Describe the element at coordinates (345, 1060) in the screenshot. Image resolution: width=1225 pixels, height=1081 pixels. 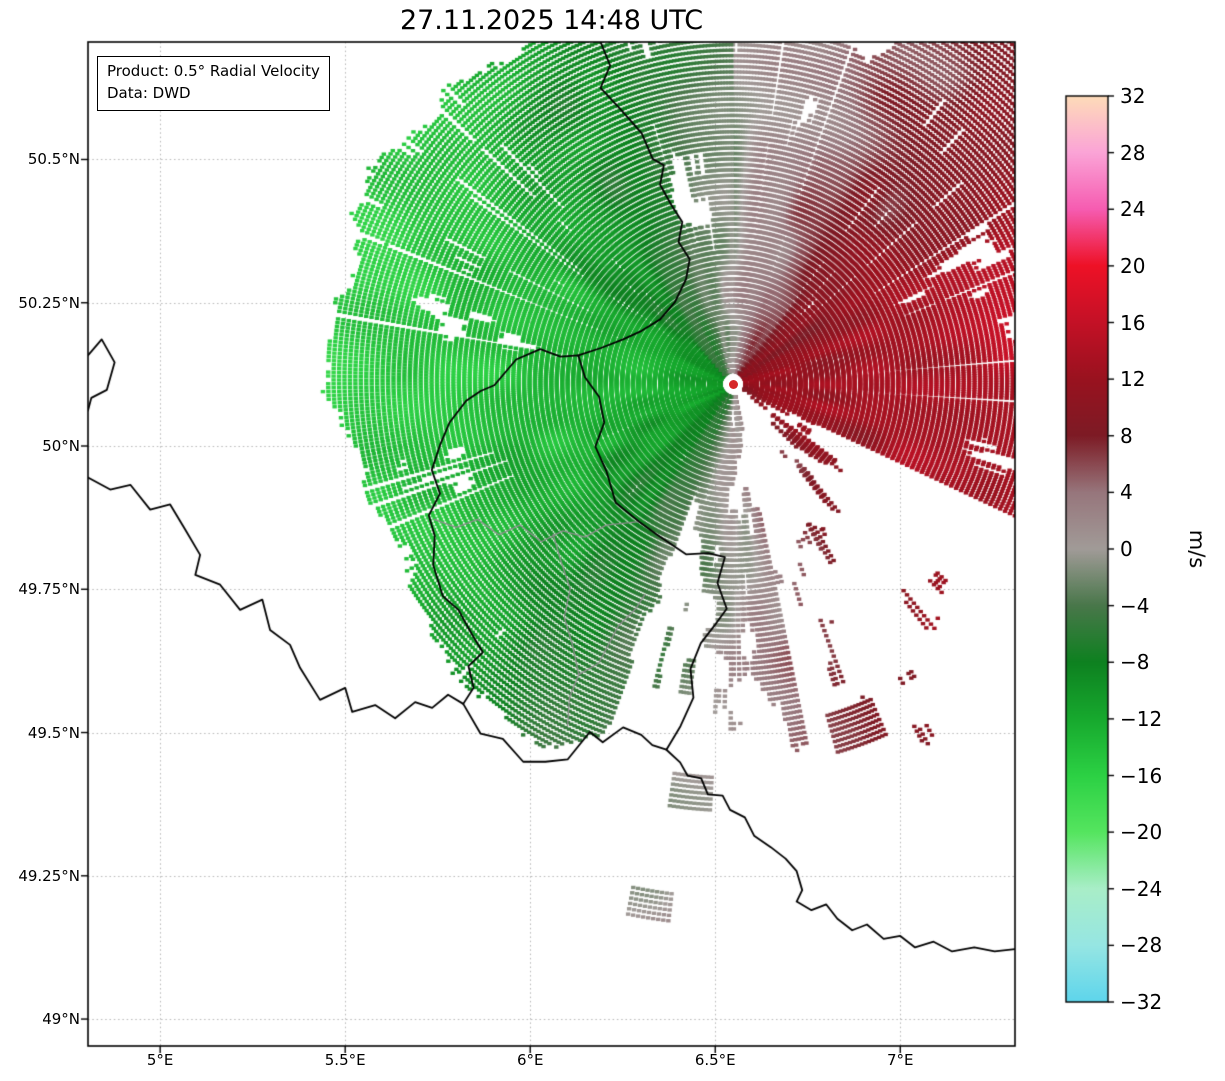
I see `x-axis-tick-label: 5.5°E` at that location.